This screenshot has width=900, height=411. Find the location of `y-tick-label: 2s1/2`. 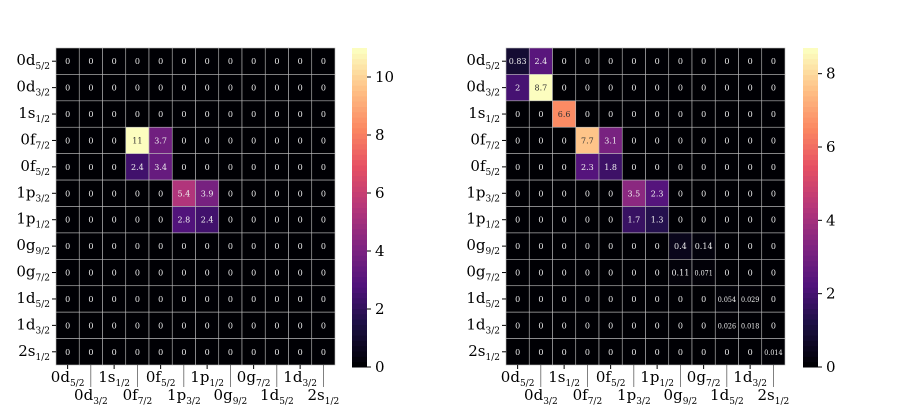

y-tick-label: 2s1/2 is located at coordinates (34, 352).